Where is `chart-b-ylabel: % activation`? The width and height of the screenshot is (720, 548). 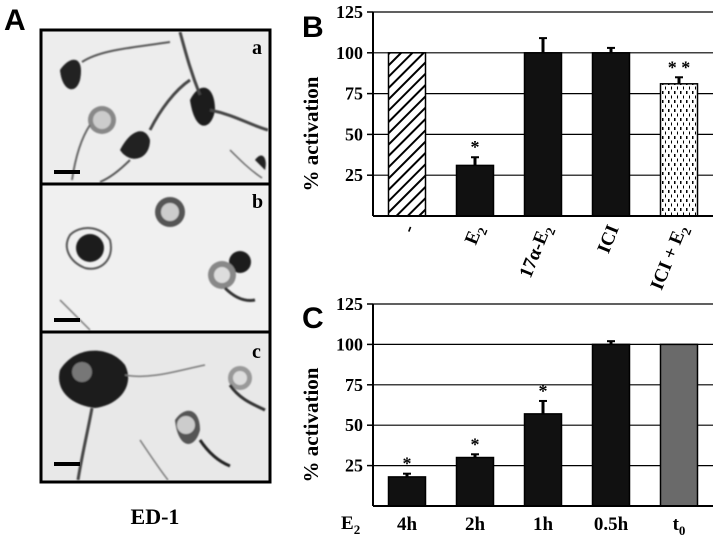
chart-b-ylabel: % activation is located at coordinates (311, 133).